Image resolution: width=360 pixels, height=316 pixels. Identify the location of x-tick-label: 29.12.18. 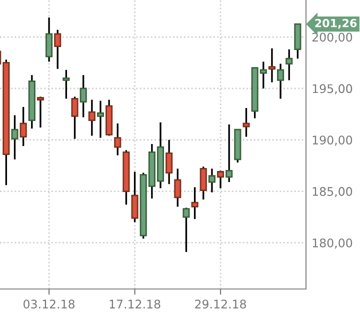
(220, 304).